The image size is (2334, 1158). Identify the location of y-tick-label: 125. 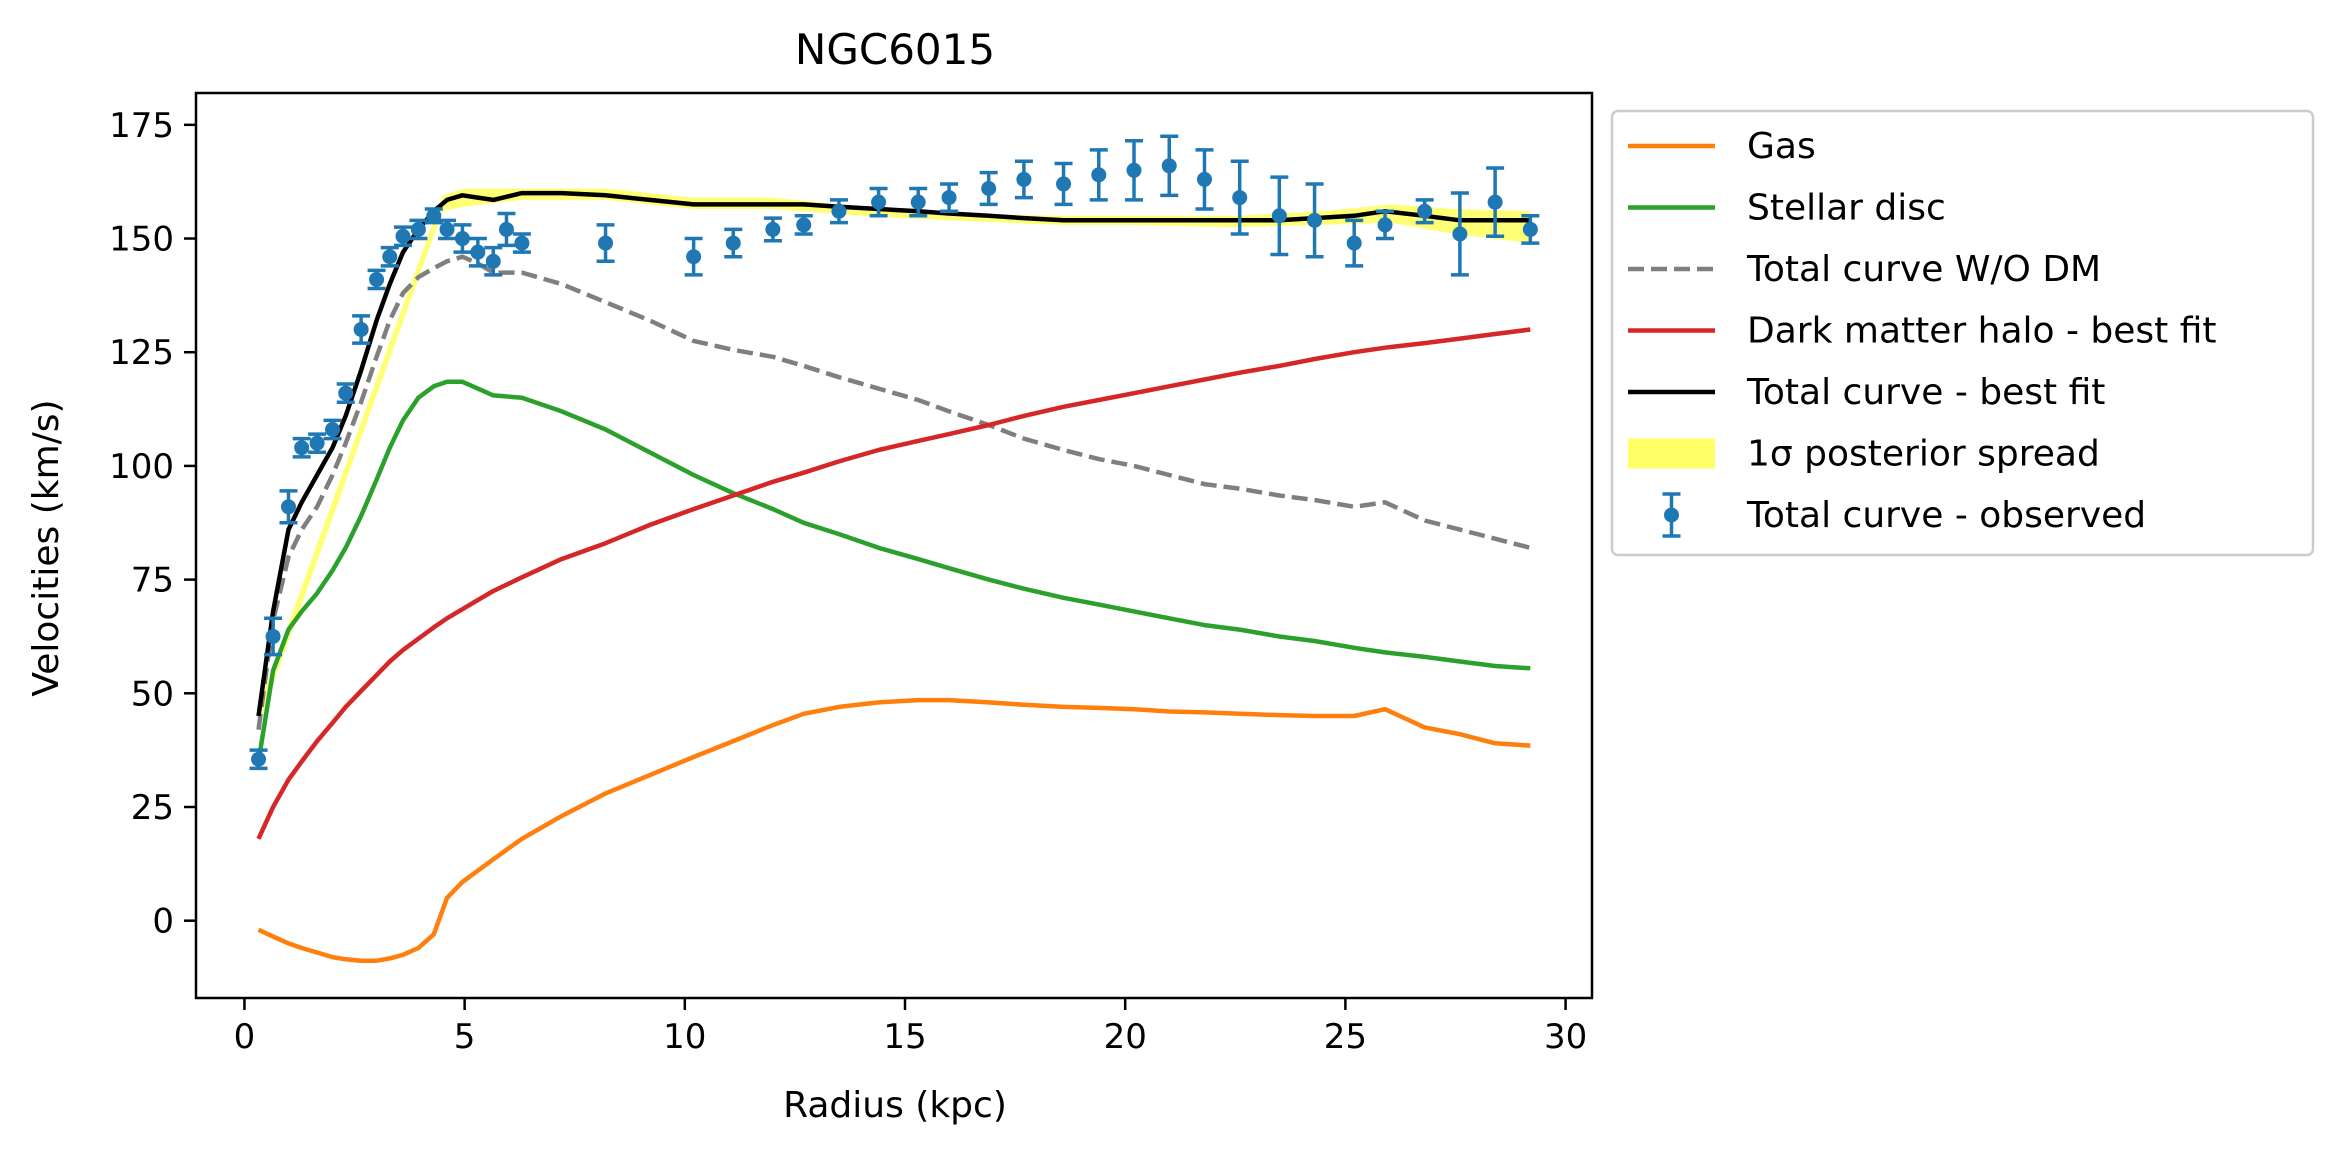
(141, 353).